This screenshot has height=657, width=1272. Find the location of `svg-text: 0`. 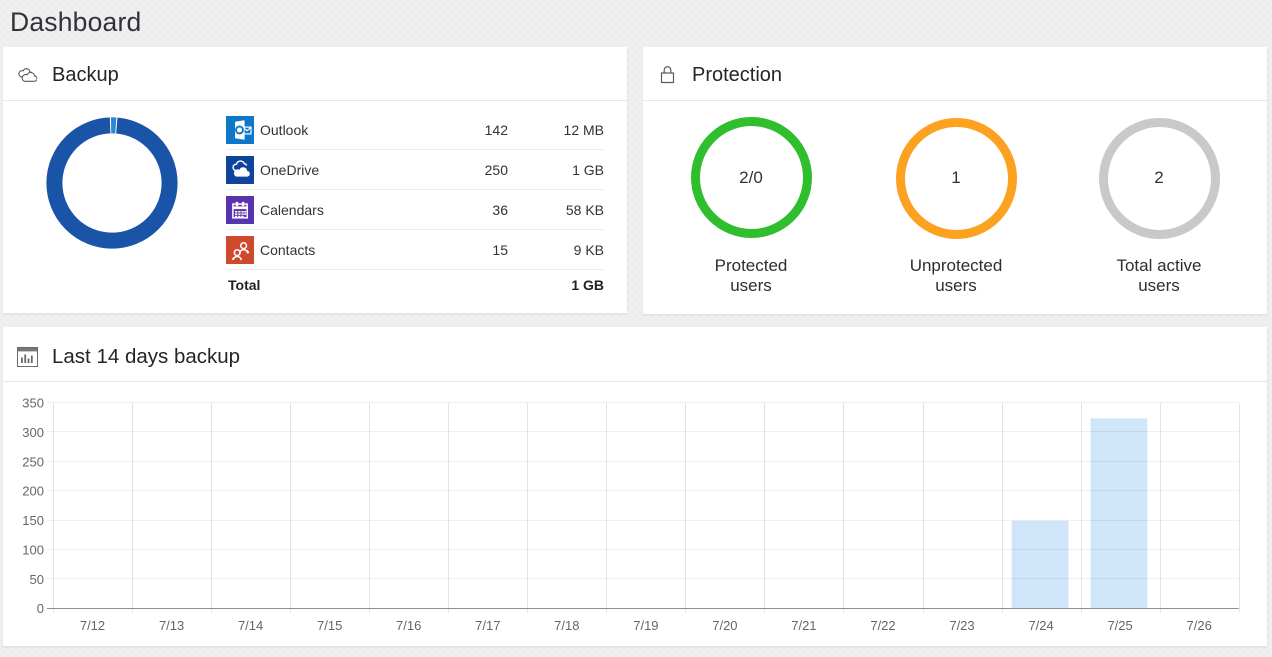

svg-text: 0 is located at coordinates (40, 608).